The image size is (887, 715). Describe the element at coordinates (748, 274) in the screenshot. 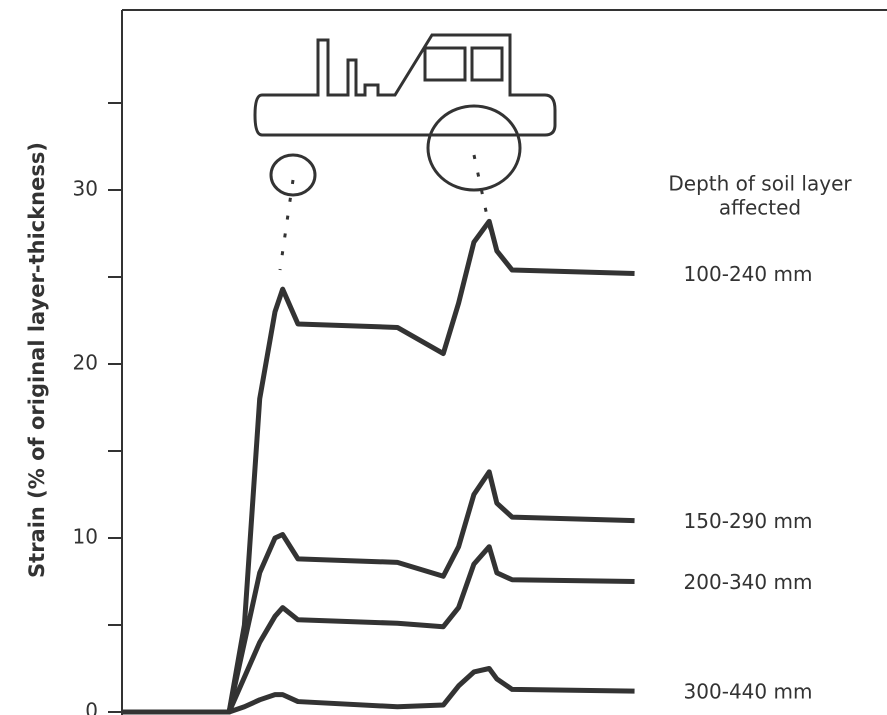

I see `series-label: 100-240 mm` at that location.